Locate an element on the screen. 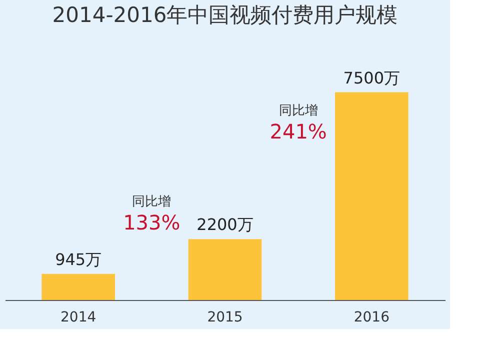  data-label: 945万 is located at coordinates (78, 259).